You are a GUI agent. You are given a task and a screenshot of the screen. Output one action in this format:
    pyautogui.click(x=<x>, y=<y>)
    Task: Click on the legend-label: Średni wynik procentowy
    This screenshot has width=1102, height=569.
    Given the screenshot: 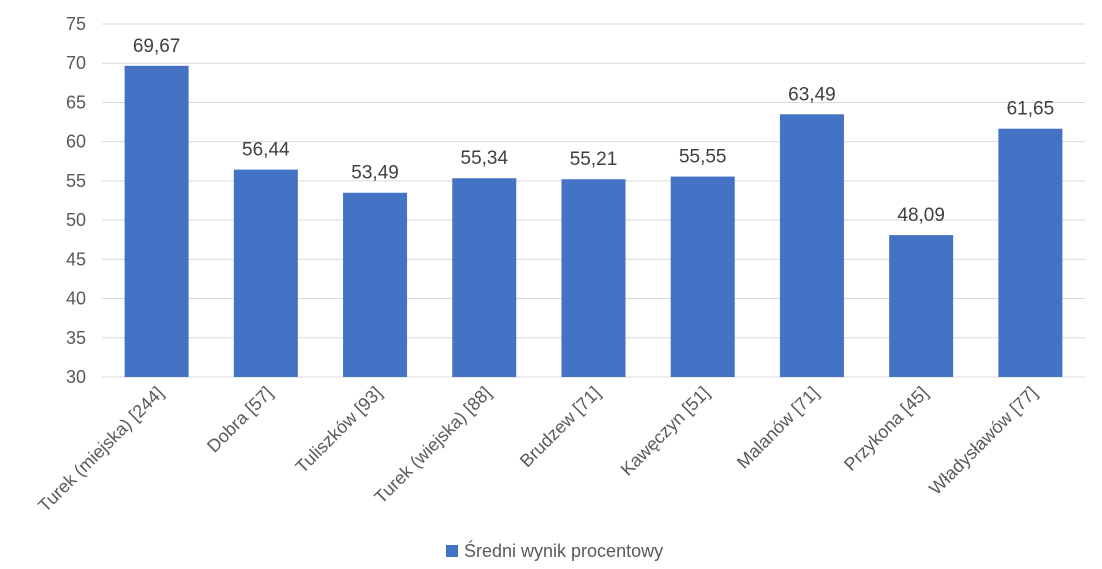 What is the action you would take?
    pyautogui.click(x=563, y=550)
    